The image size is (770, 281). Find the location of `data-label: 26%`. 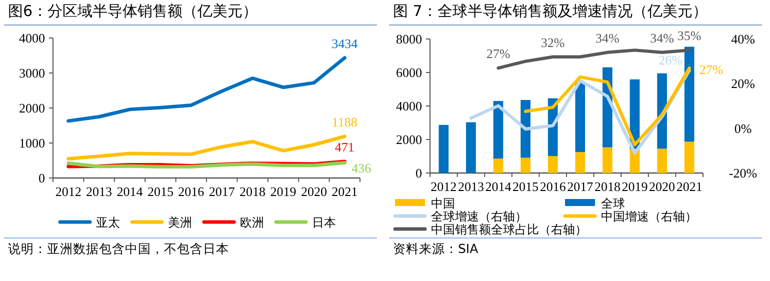

data-label: 26% is located at coordinates (670, 60).